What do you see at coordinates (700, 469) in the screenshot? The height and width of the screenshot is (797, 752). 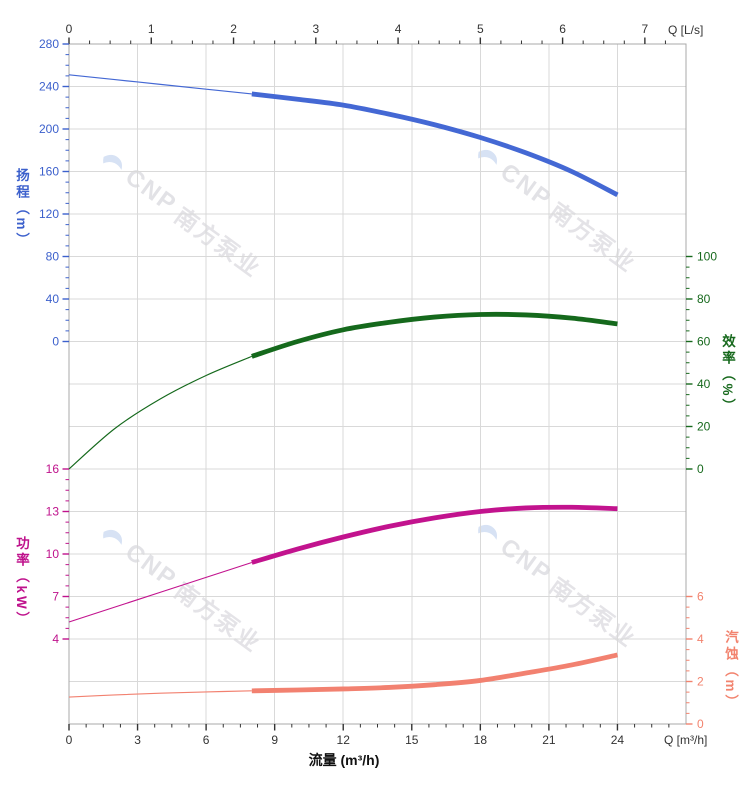 I see `efficiency-tick-label: 0` at bounding box center [700, 469].